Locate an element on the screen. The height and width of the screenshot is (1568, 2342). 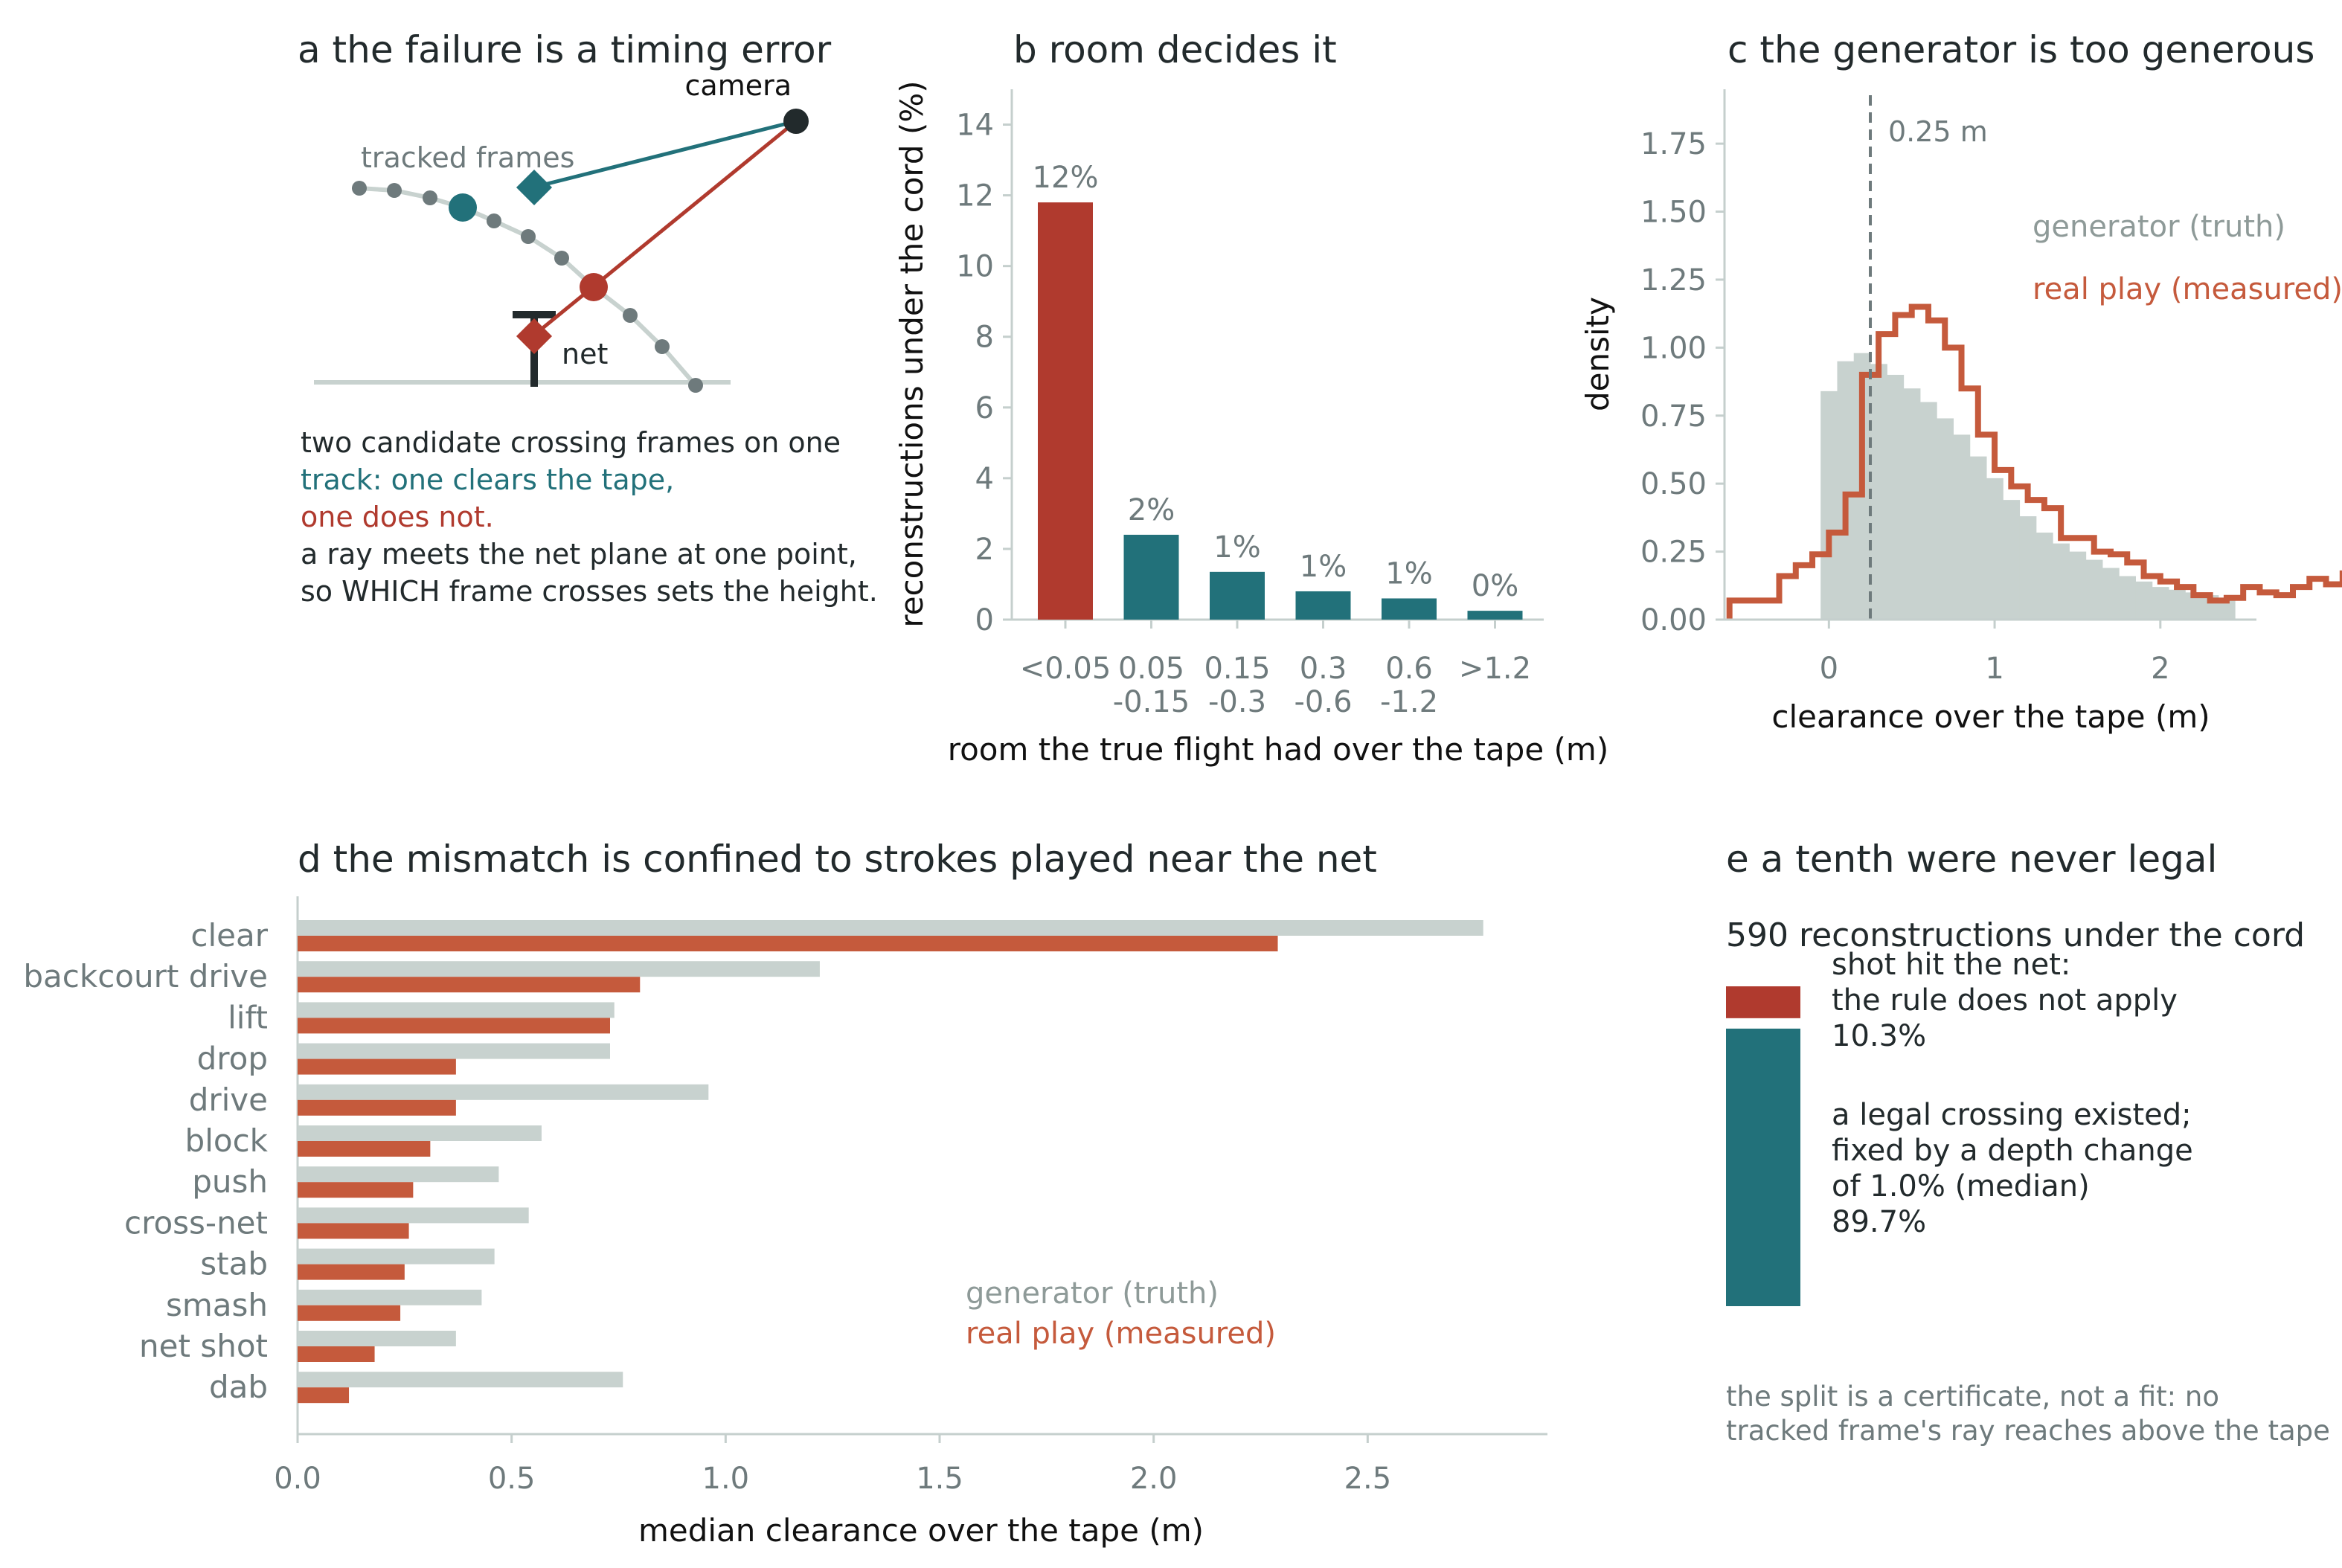
panel-d-category-label: backcourt drive is located at coordinates (145, 976).